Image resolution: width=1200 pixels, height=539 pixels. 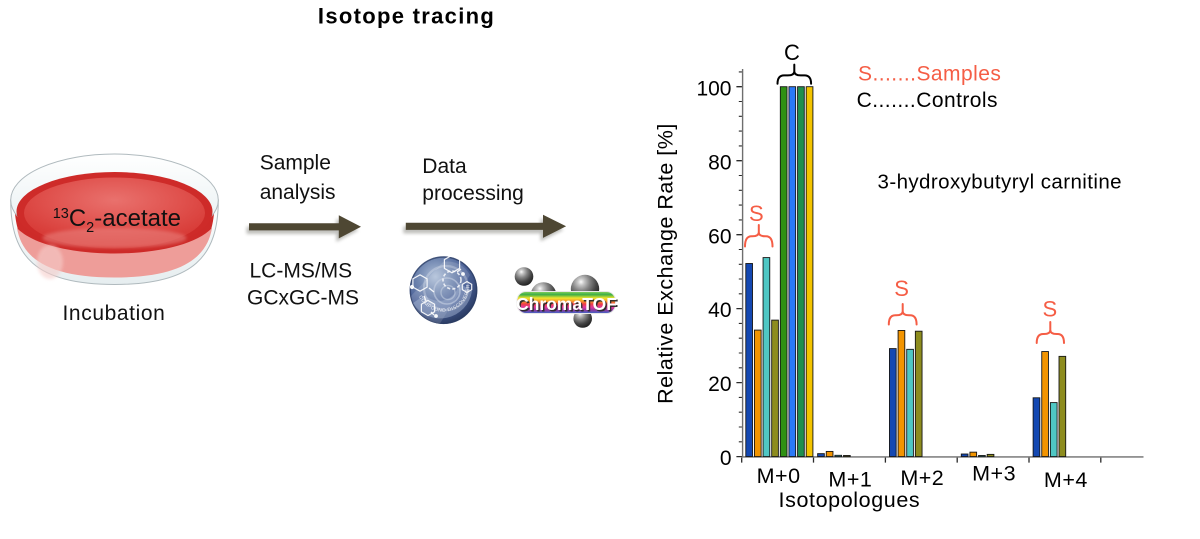 I want to click on svg-text: M+1, so click(x=850, y=479).